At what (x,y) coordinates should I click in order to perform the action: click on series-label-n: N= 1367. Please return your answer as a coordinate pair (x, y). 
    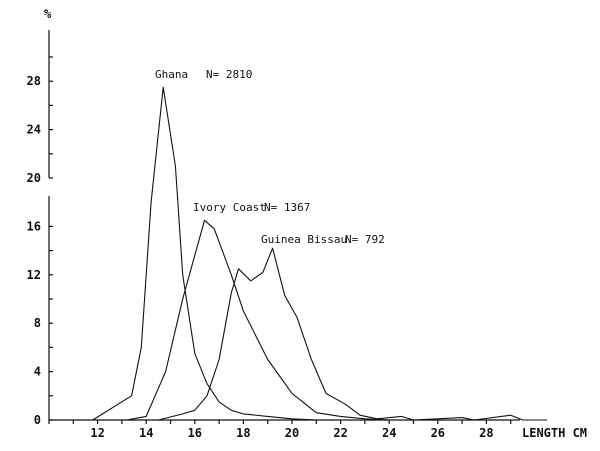
    Looking at the image, I should click on (287, 207).